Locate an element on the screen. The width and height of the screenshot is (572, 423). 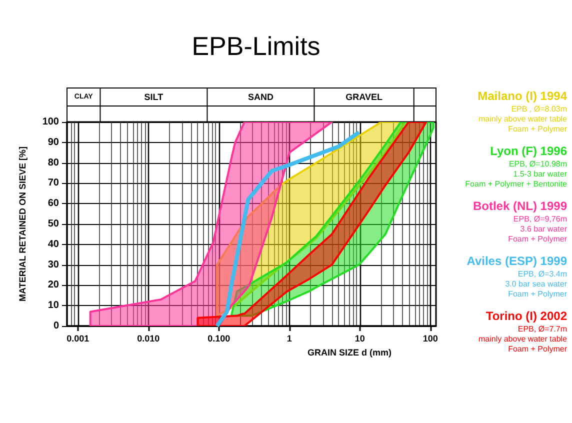
x-tick-label: 0.001 is located at coordinates (78, 339).